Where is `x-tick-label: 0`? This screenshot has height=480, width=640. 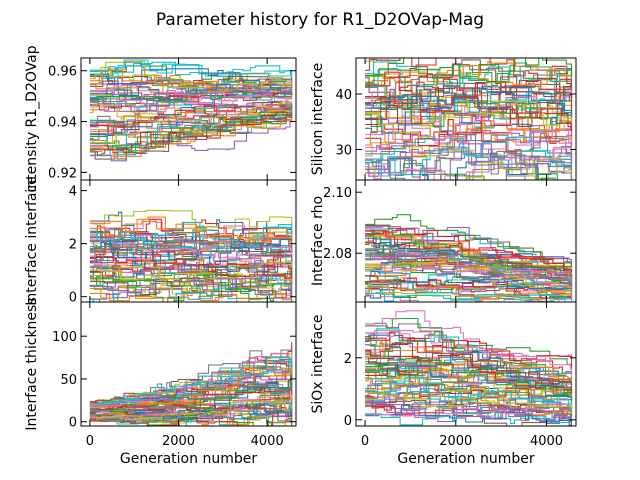 x-tick-label: 0 is located at coordinates (365, 441).